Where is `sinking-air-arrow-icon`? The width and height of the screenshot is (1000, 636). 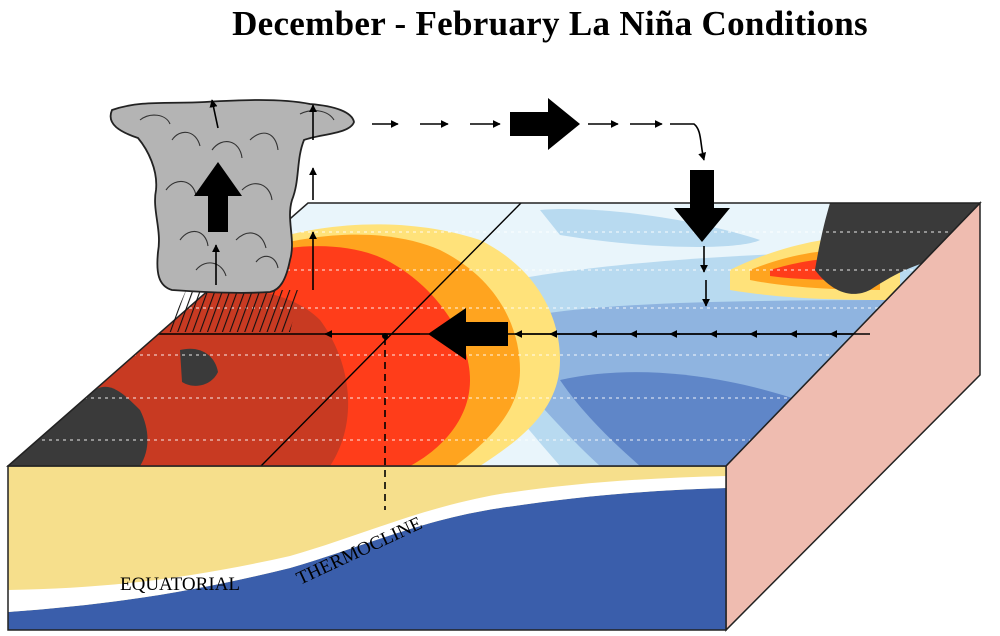 sinking-air-arrow-icon is located at coordinates (702, 206).